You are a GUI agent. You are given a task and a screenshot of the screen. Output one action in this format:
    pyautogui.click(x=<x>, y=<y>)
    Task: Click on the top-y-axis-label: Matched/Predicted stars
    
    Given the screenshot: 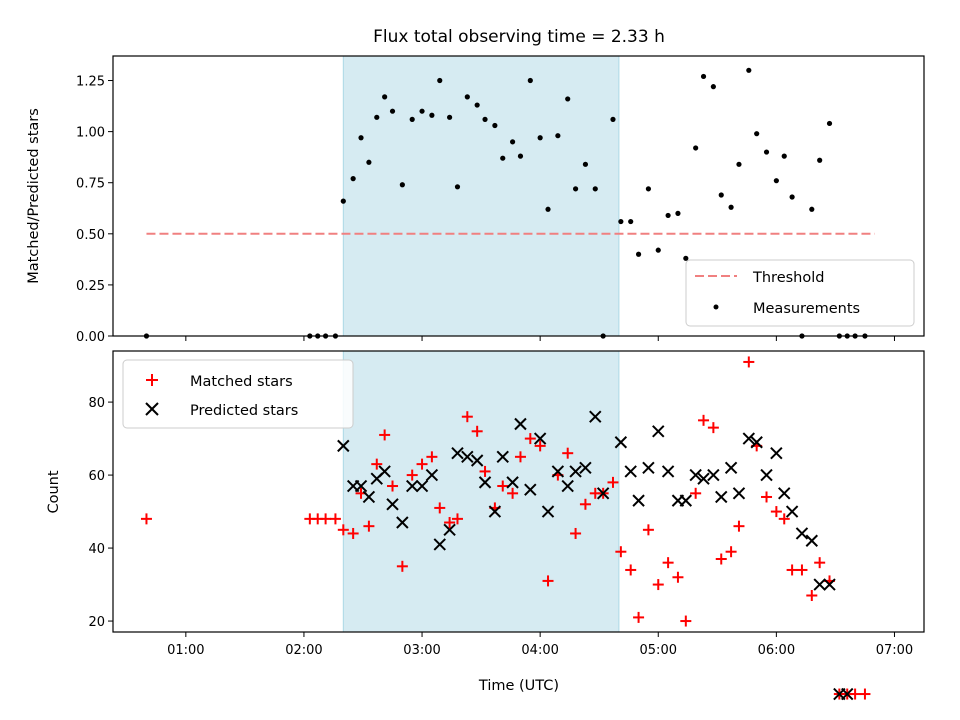 What is the action you would take?
    pyautogui.click(x=34, y=196)
    